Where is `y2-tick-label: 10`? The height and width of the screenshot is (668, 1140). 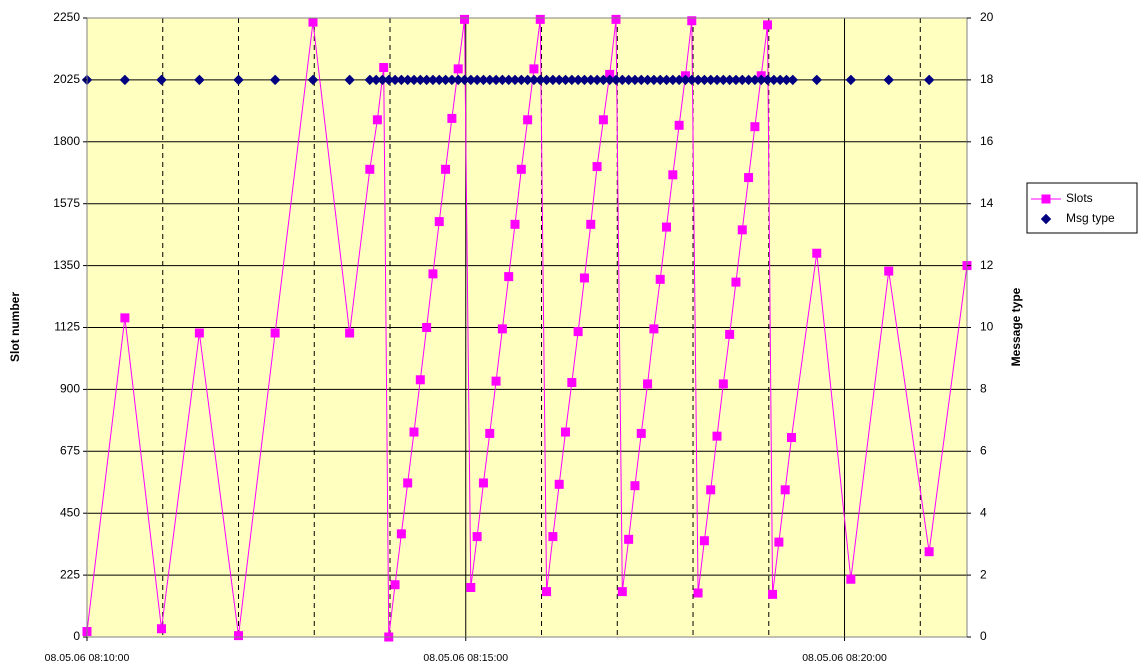 y2-tick-label: 10 is located at coordinates (987, 327).